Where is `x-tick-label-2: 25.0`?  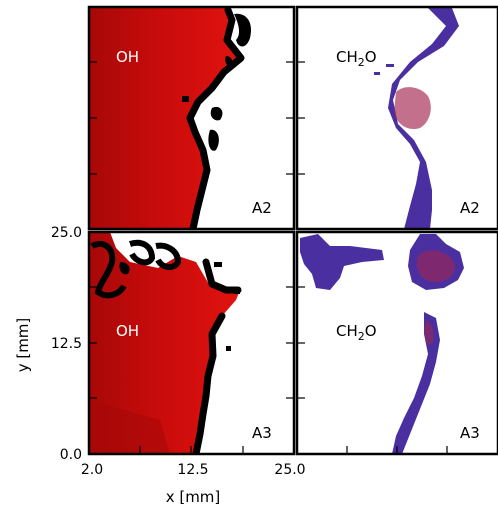
x-tick-label-2: 25.0 is located at coordinates (289, 470).